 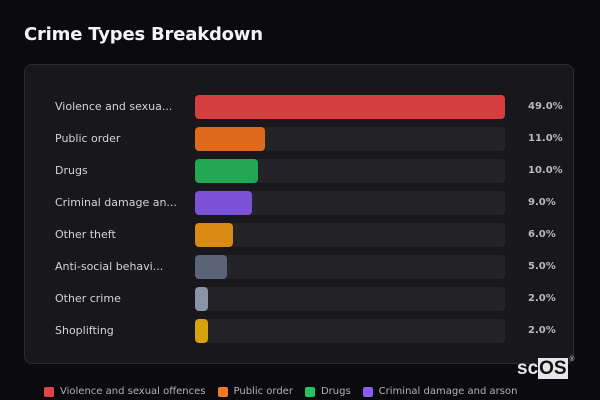 I want to click on bar-row: Other theft 6.0%, so click(x=299, y=235).